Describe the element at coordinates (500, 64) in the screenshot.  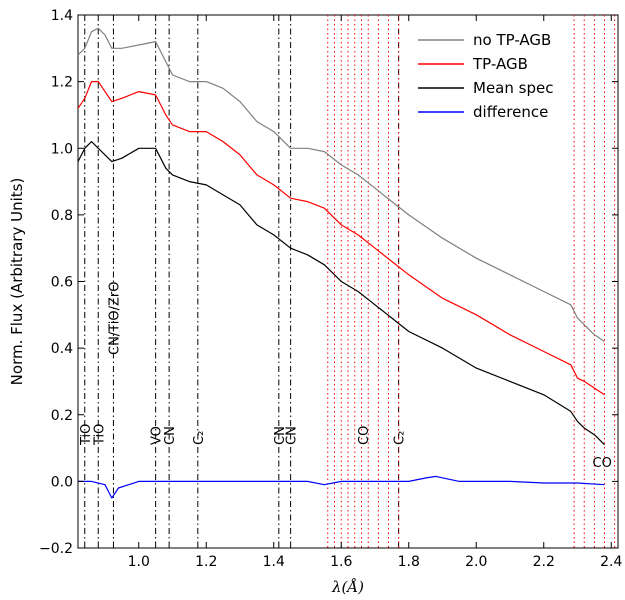
I see `legend-label-1: TP-AGB` at that location.